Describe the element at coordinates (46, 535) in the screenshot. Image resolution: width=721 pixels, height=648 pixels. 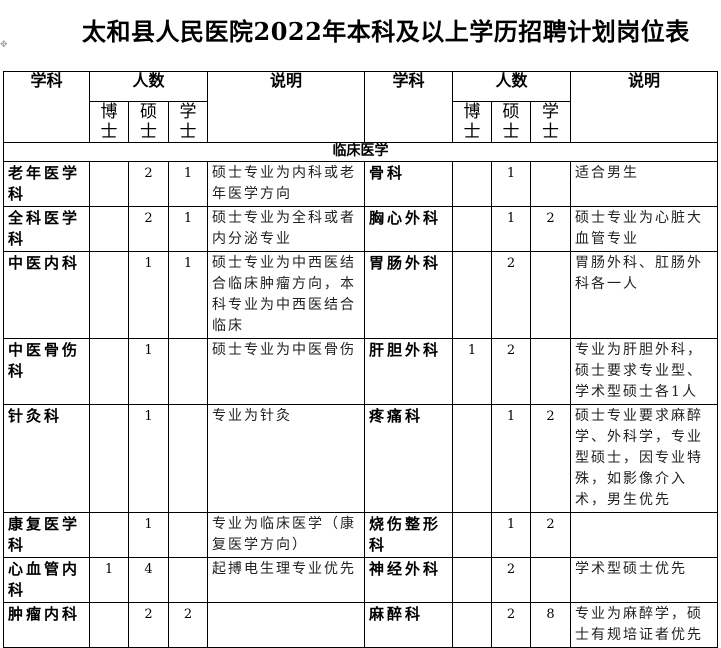
I see `subject-cell: 康复医学科` at that location.